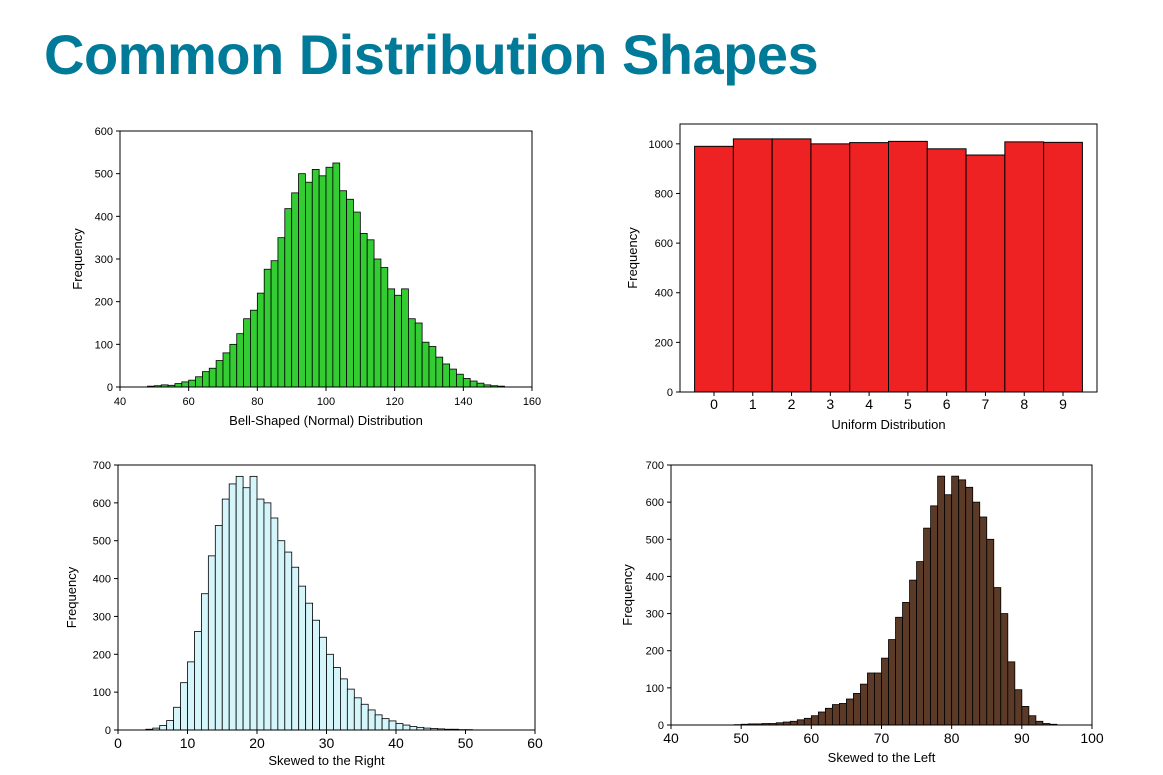 This screenshot has width=1163, height=775. What do you see at coordinates (655, 689) in the screenshot?
I see `y-tick-label: 100` at bounding box center [655, 689].